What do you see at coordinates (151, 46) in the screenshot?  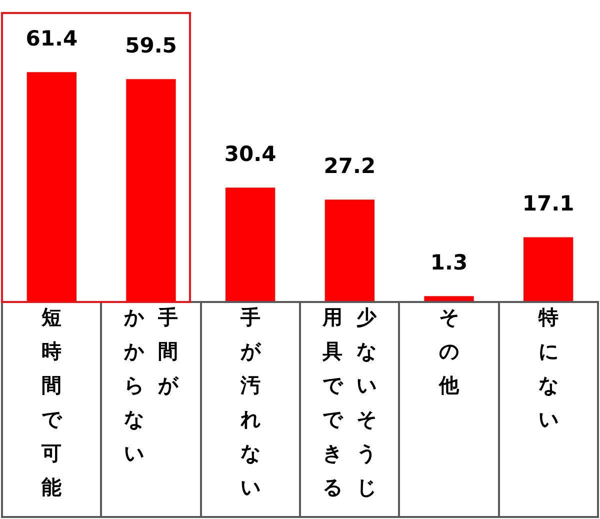 I see `data-label: 59.5` at bounding box center [151, 46].